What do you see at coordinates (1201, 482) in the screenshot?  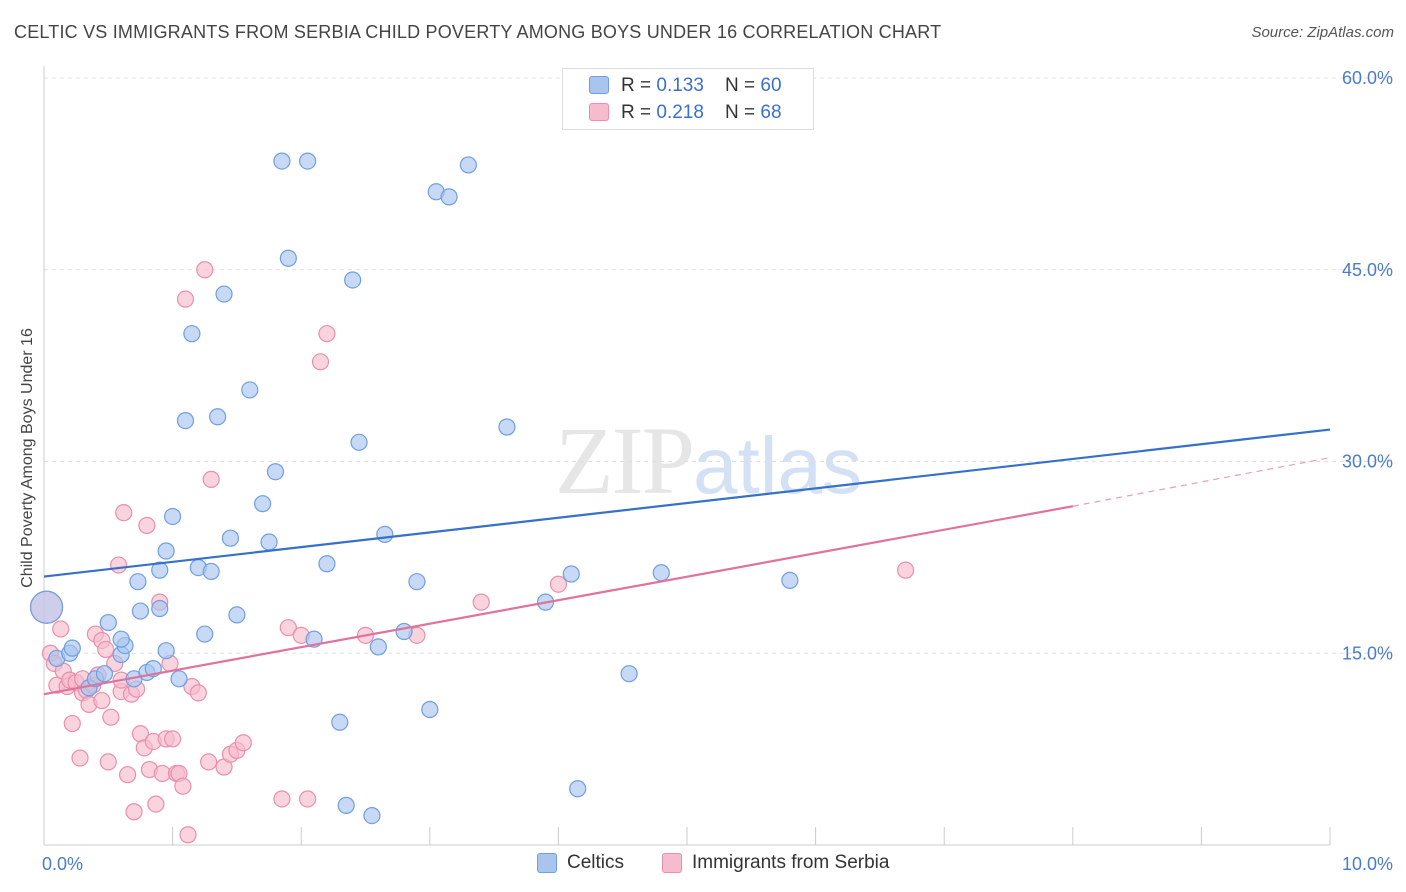 I see `serbia-trend-line-extension` at bounding box center [1201, 482].